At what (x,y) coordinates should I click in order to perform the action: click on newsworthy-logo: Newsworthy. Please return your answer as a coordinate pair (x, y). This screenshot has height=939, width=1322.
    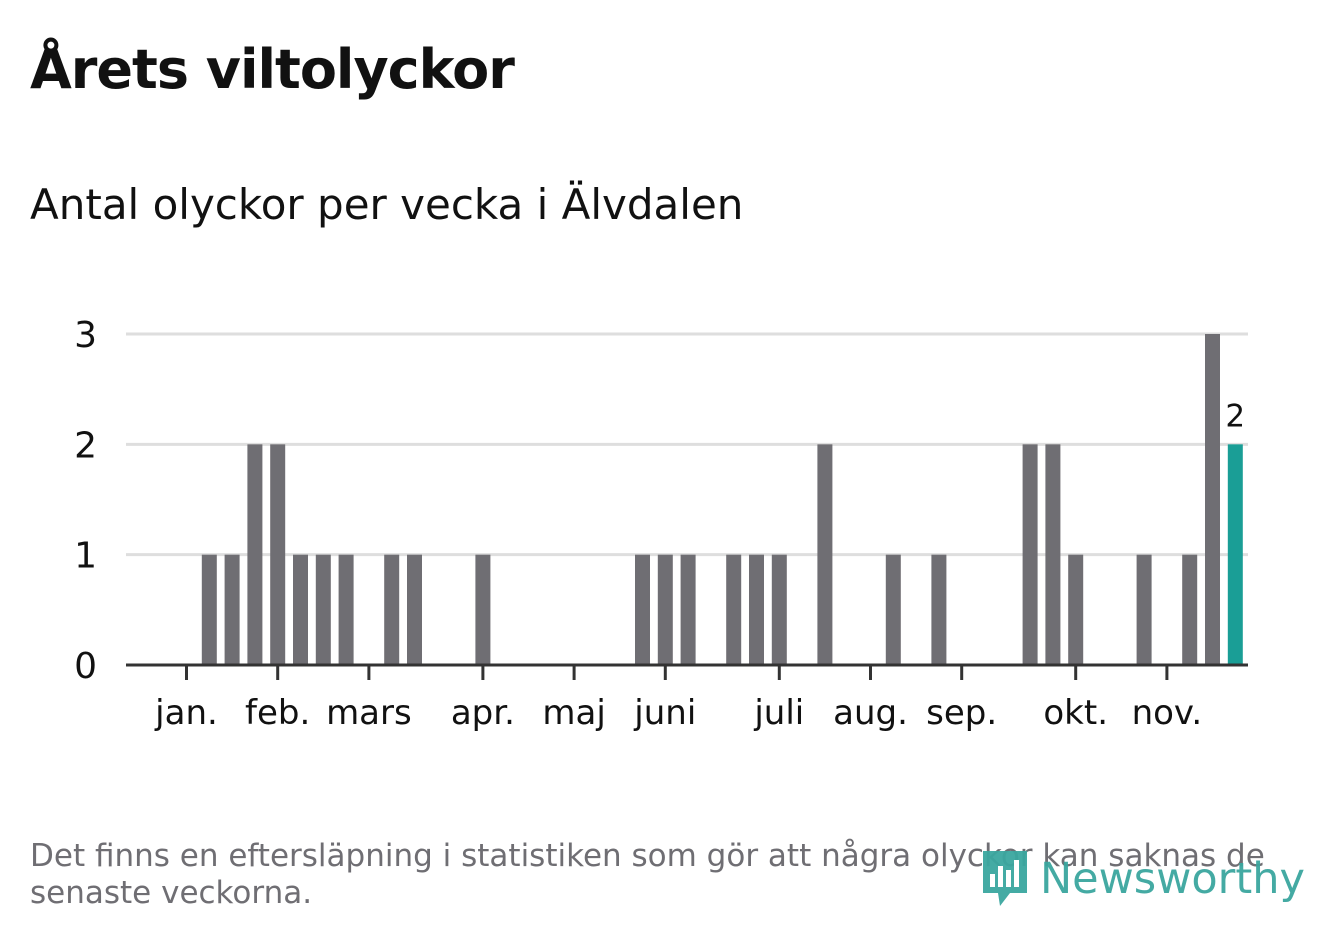
    Looking at the image, I should click on (1142, 879).